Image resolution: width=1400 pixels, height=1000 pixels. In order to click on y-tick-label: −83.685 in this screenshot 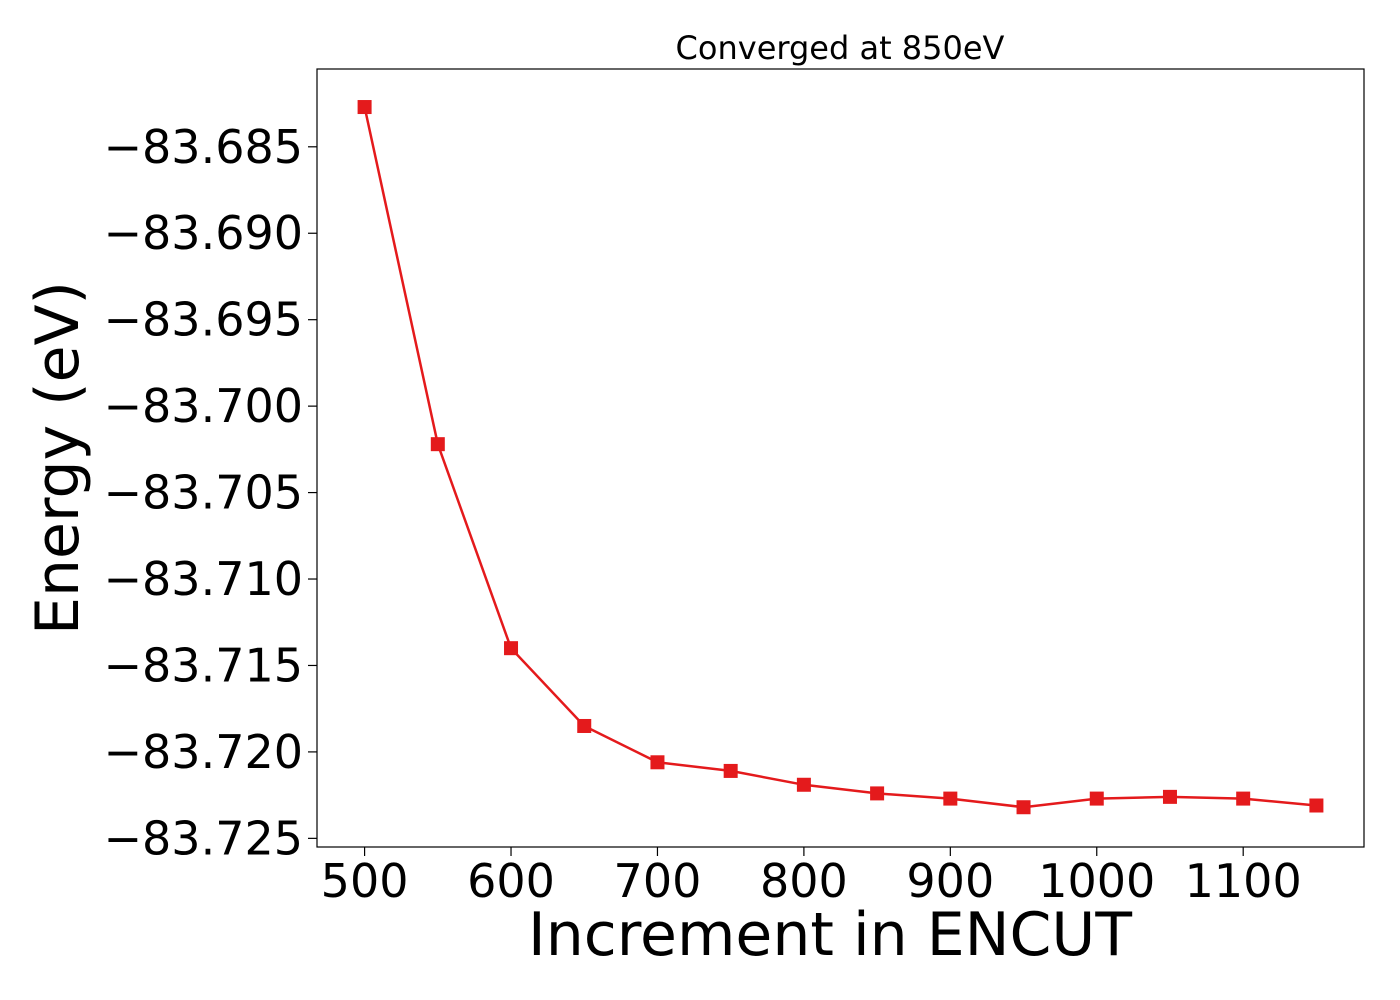, I will do `click(204, 147)`.